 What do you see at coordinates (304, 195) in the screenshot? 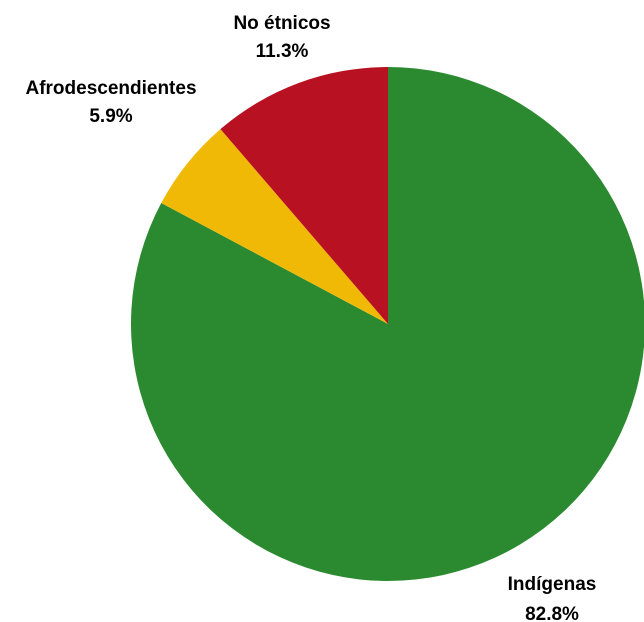
I see `pie-slice-no-etnicos` at bounding box center [304, 195].